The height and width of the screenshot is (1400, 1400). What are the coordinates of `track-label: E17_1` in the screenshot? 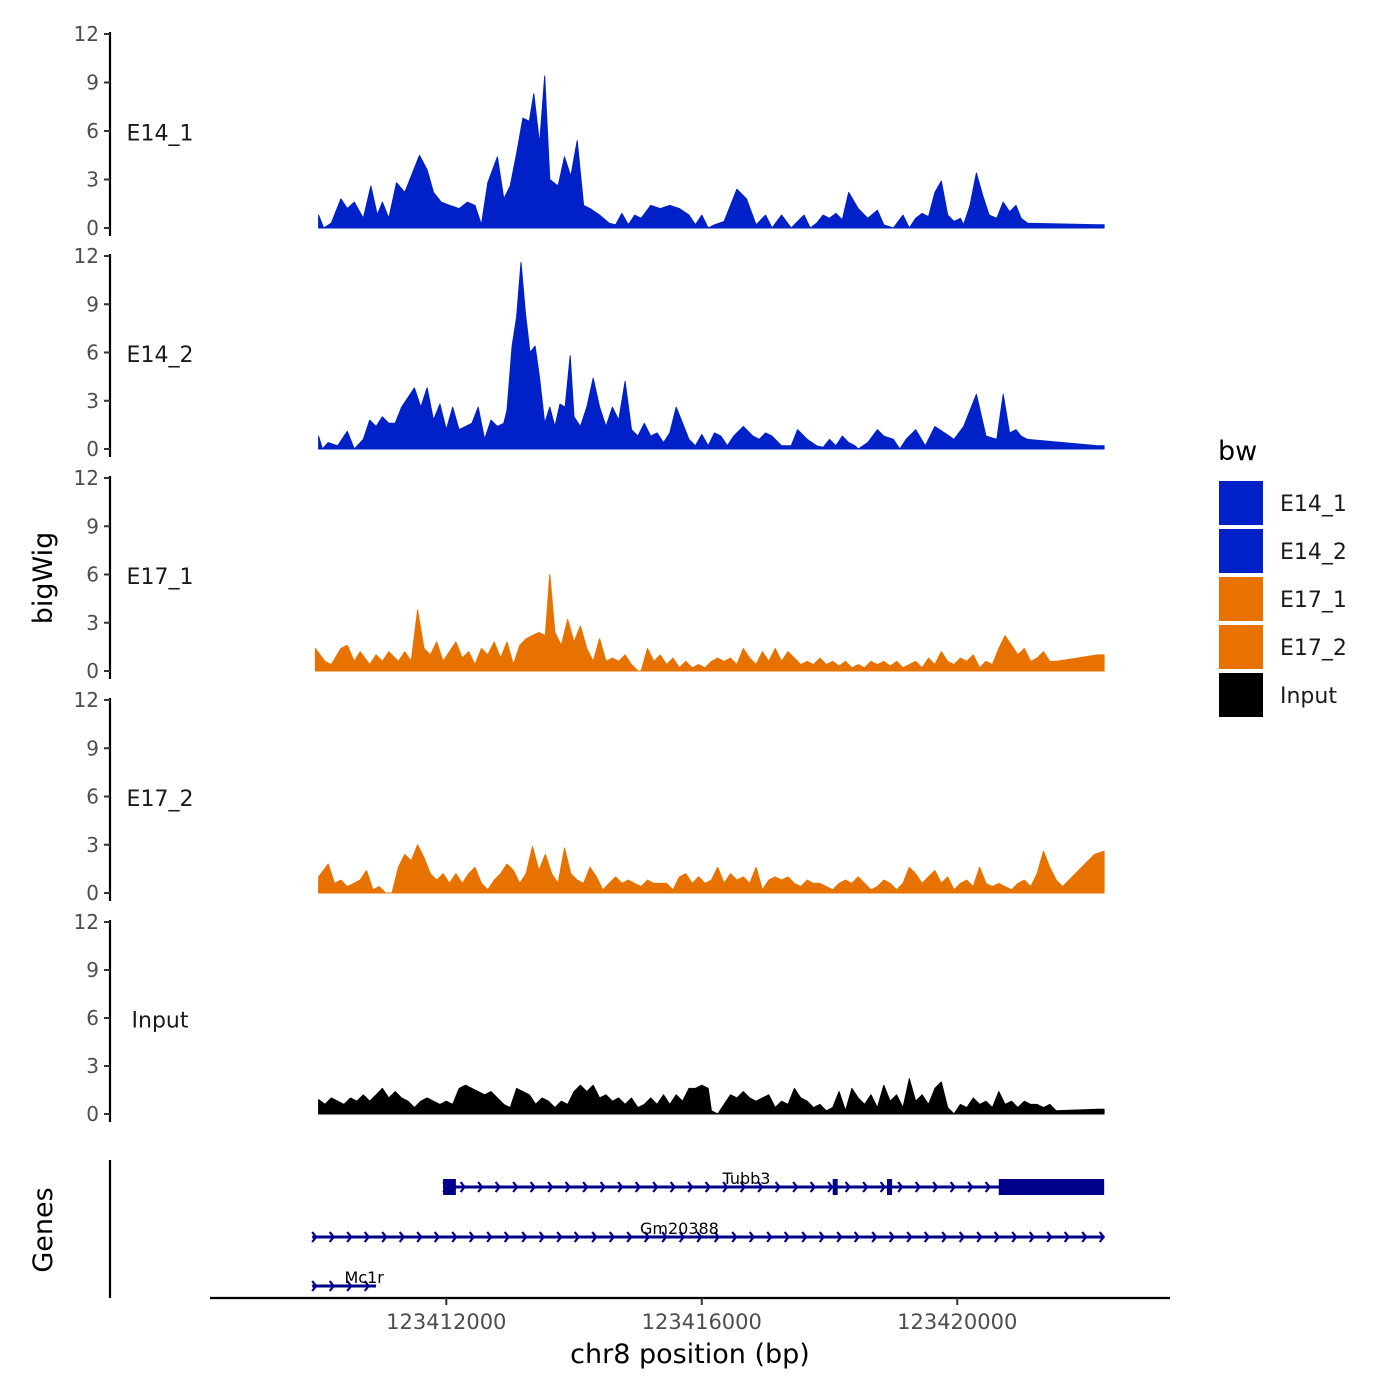 It's located at (160, 577).